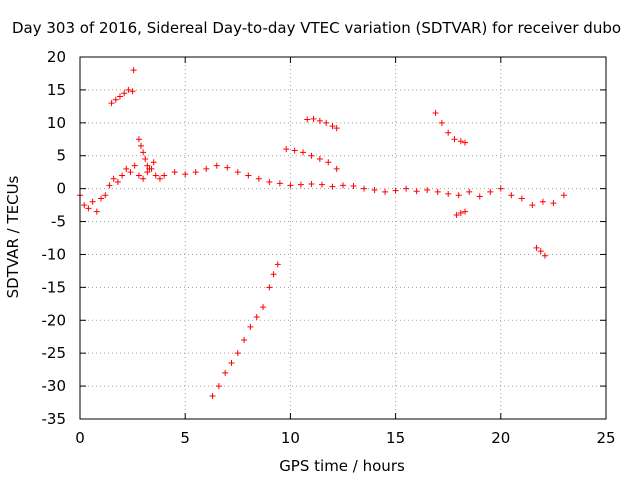 The width and height of the screenshot is (640, 480). Describe the element at coordinates (54, 254) in the screenshot. I see `y-tick-label: -10` at that location.